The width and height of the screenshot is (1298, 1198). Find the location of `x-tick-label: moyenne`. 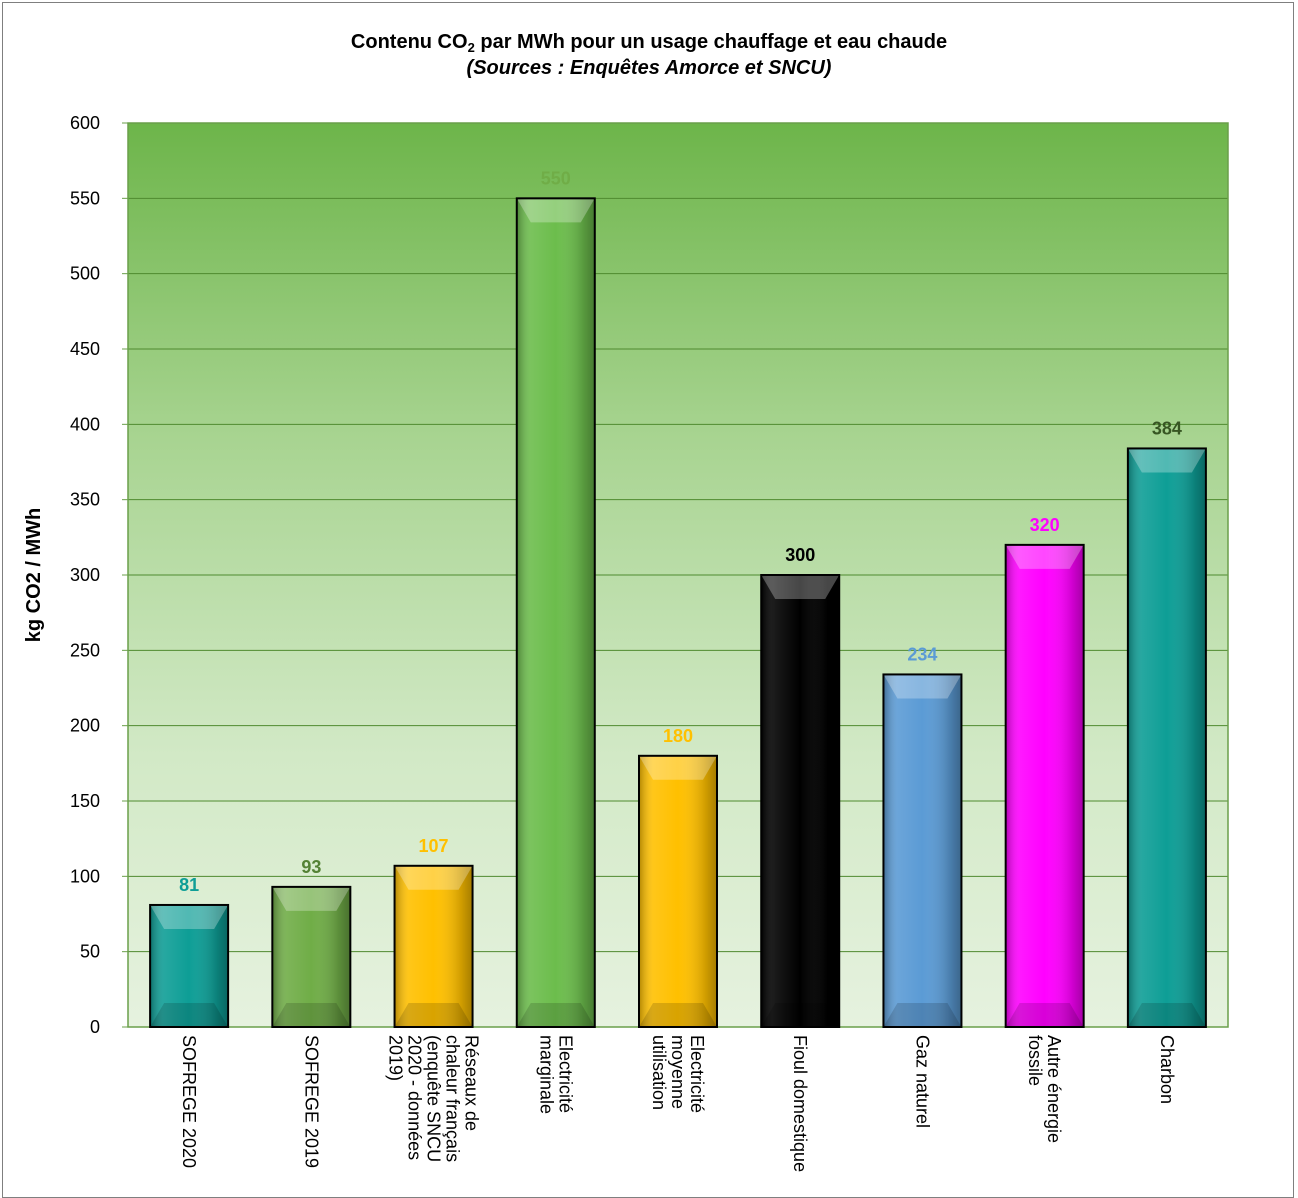

x-tick-label: moyenne is located at coordinates (678, 1072).